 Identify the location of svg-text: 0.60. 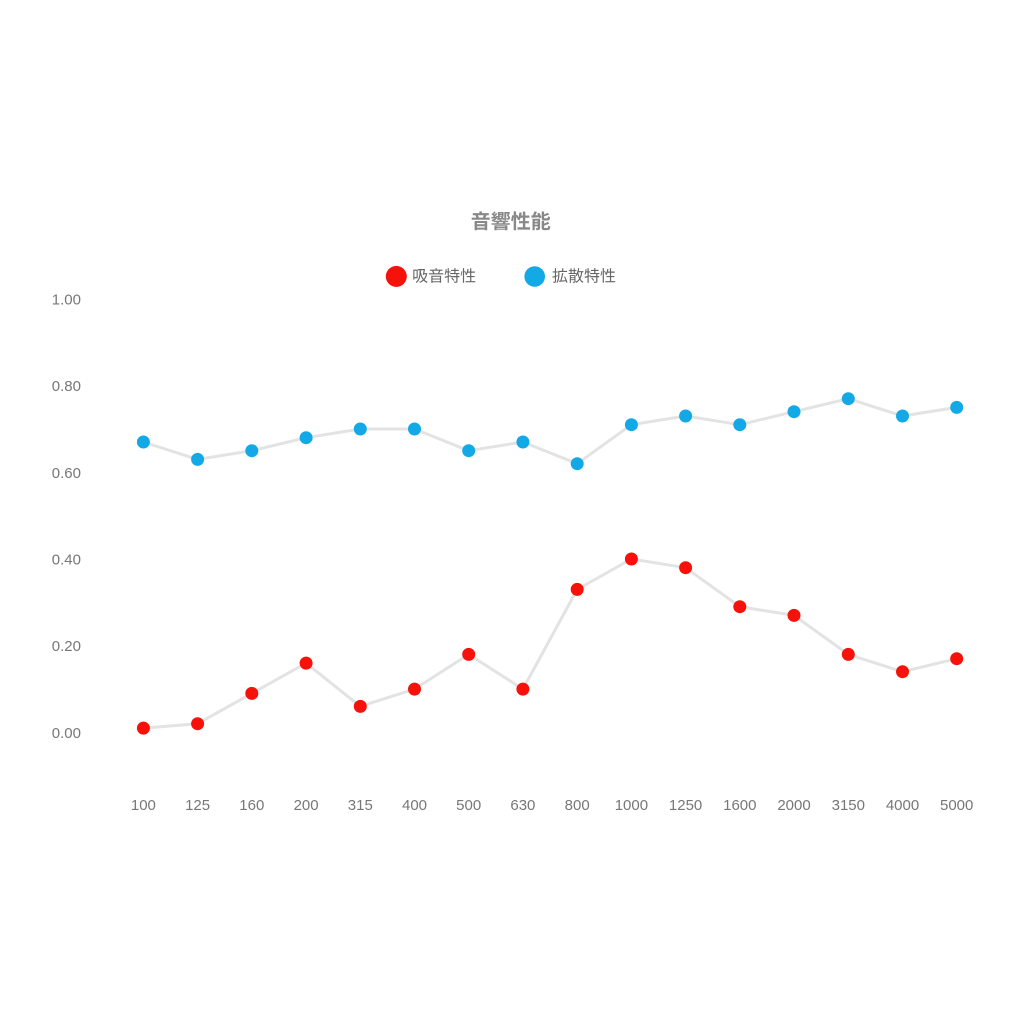
(66, 473).